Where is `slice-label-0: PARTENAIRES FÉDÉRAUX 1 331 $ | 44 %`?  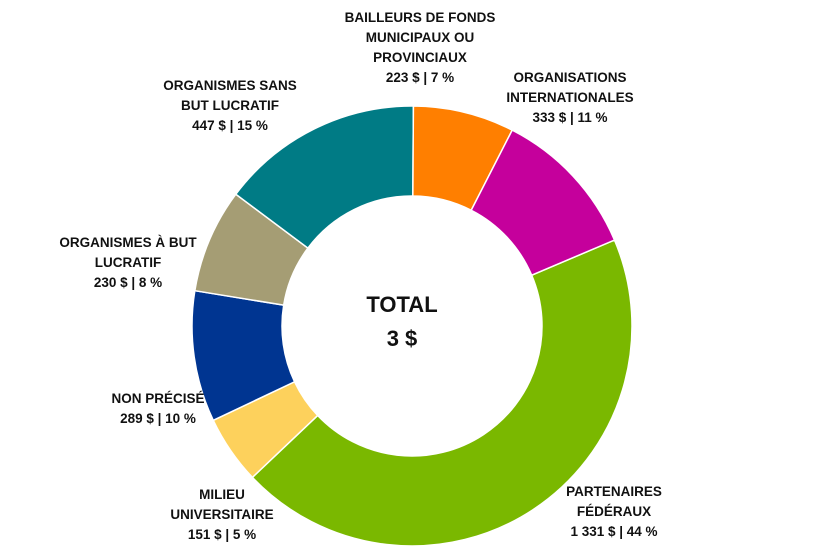 slice-label-0: PARTENAIRES FÉDÉRAUX 1 331 $ | 44 % is located at coordinates (614, 512).